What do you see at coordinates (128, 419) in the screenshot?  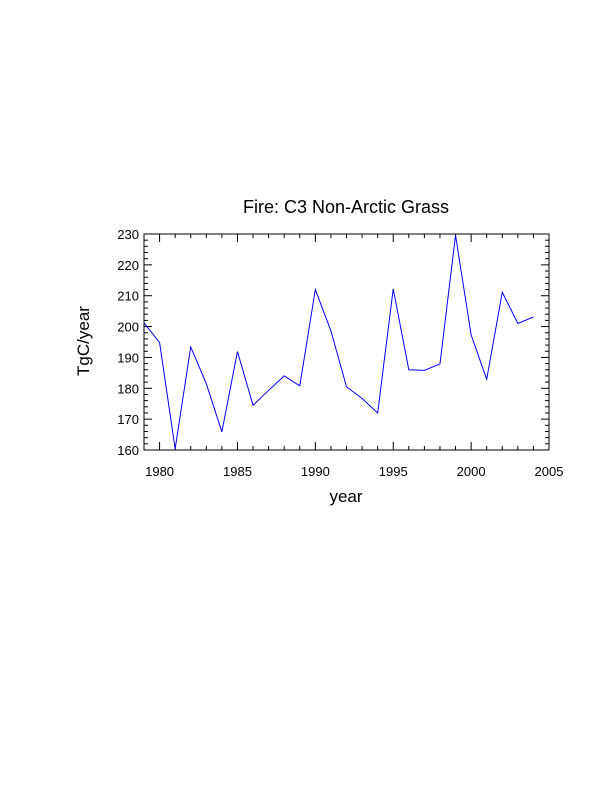 I see `y-tick-label: 170` at bounding box center [128, 419].